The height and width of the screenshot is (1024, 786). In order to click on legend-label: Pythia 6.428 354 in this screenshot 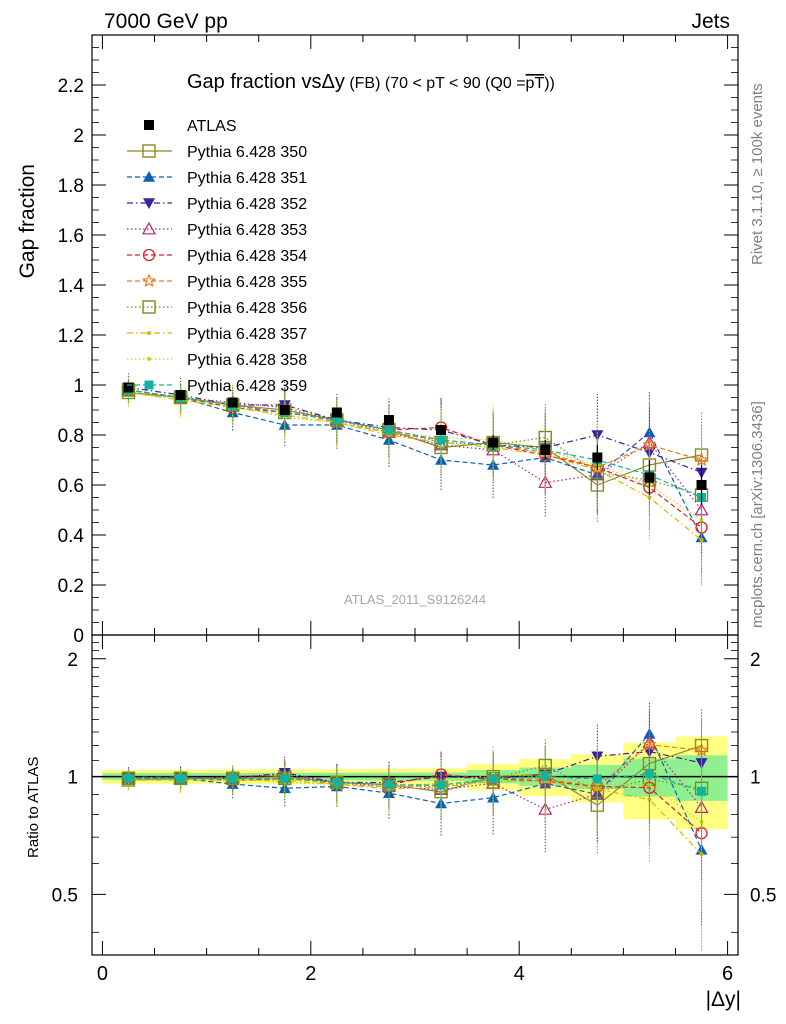, I will do `click(247, 256)`.